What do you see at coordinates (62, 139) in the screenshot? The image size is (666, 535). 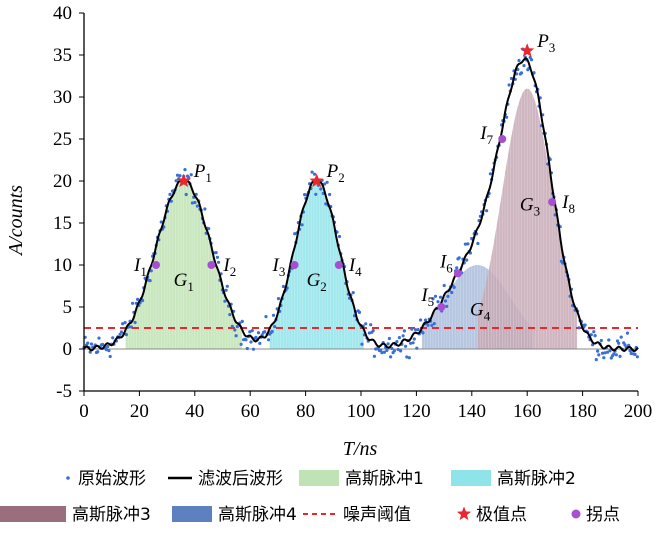 I see `y-tick-label: 25` at bounding box center [62, 139].